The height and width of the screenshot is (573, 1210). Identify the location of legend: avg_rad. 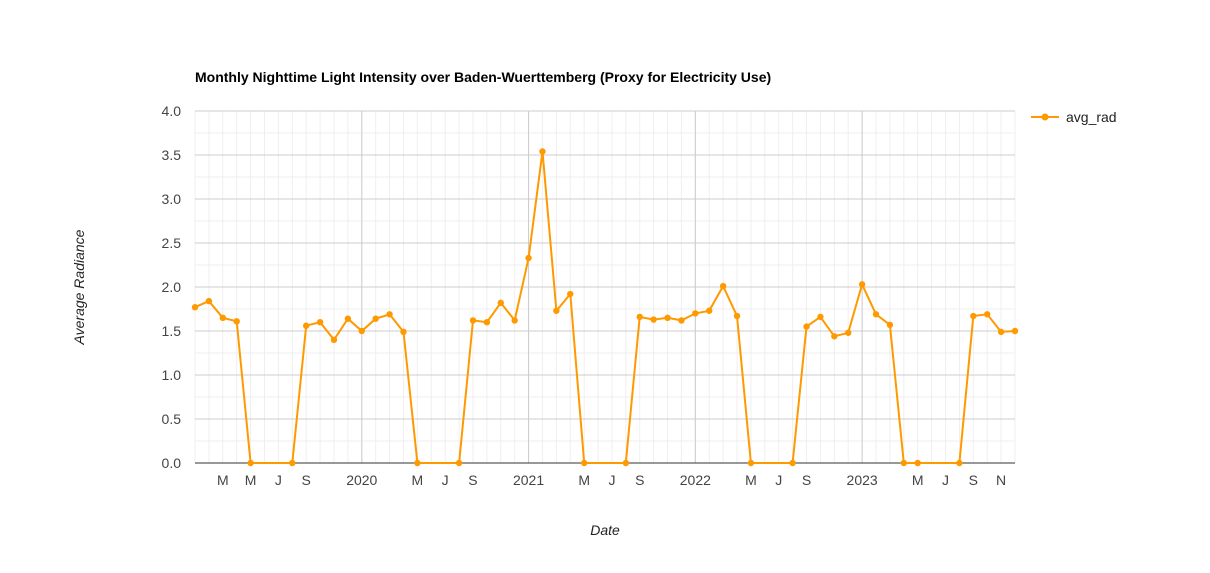
(1074, 117).